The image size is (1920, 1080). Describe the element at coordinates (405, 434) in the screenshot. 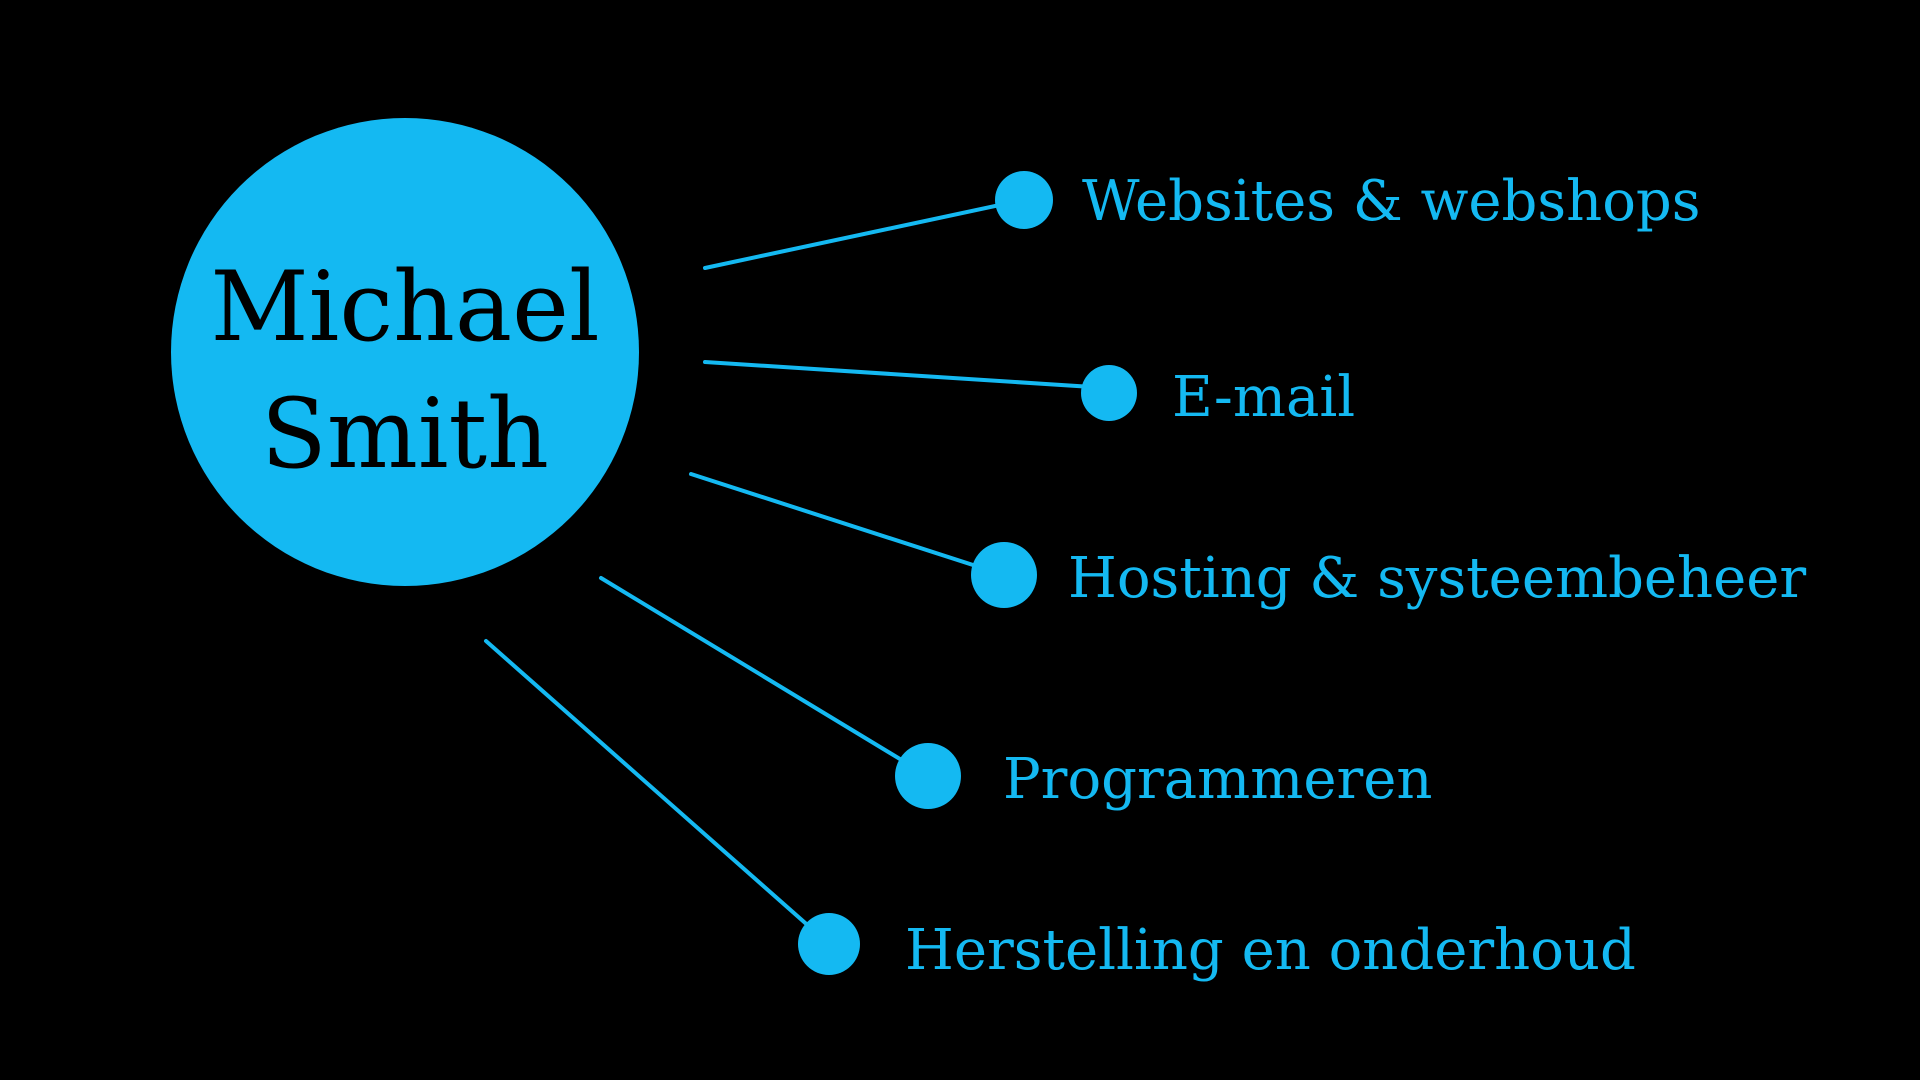

I see `hub-name-last: Smith` at that location.